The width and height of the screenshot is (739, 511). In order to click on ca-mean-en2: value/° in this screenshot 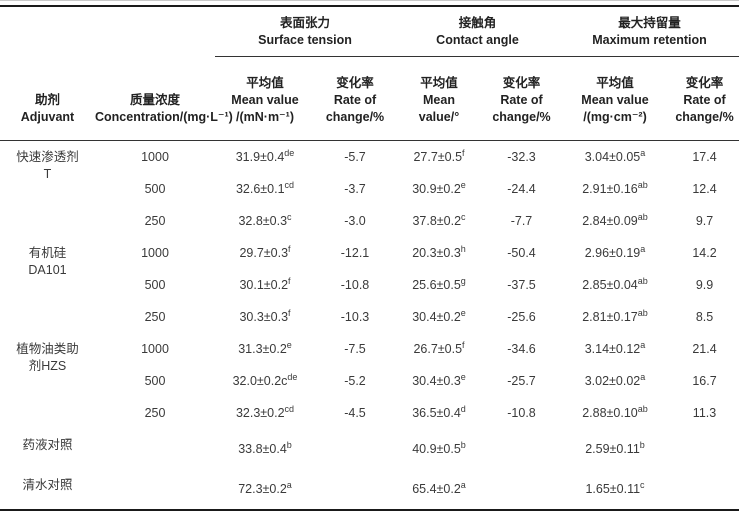, I will do `click(439, 117)`.